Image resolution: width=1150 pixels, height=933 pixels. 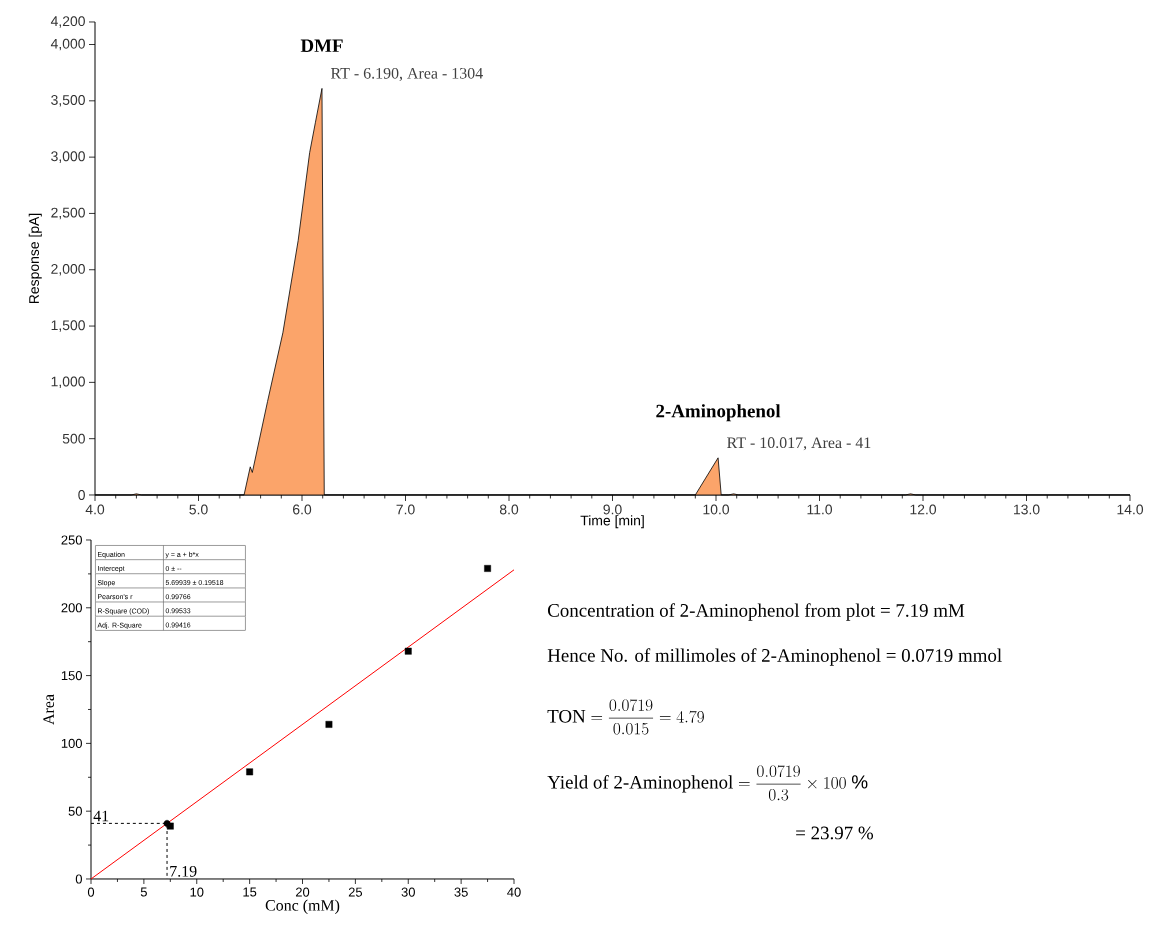 What do you see at coordinates (35, 258) in the screenshot?
I see `y-axis-title: Response [pA]` at bounding box center [35, 258].